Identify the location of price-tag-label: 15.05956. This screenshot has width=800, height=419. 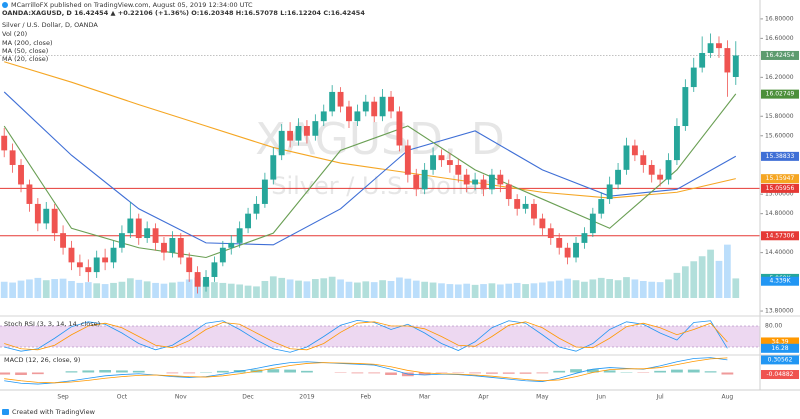
(780, 188).